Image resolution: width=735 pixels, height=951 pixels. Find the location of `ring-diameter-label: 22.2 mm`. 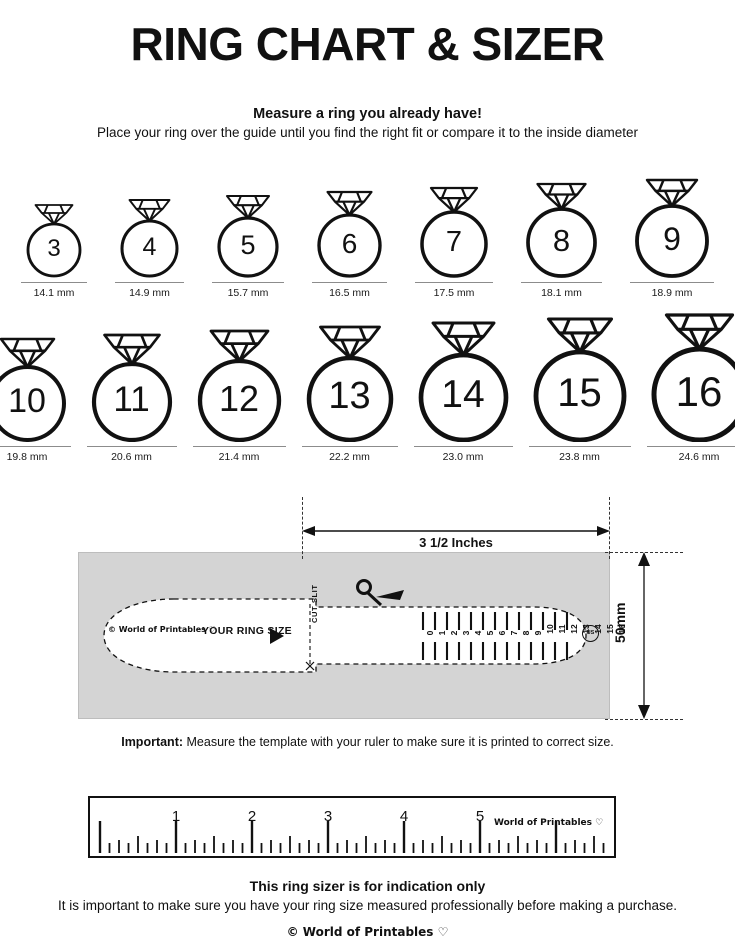

ring-diameter-label: 22.2 mm is located at coordinates (349, 457).